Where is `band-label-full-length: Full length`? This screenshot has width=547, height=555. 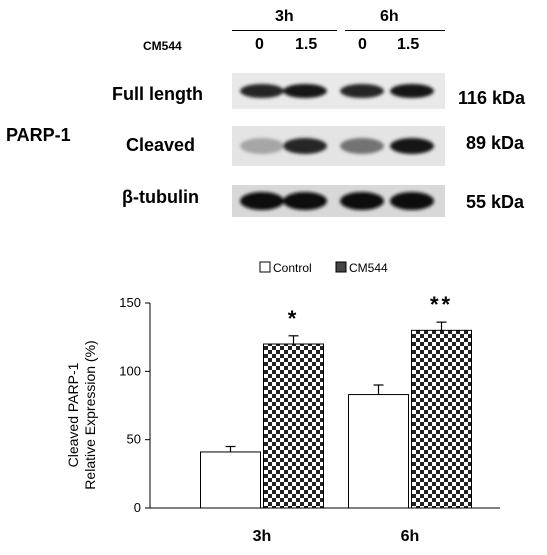
band-label-full-length: Full length is located at coordinates (157, 94).